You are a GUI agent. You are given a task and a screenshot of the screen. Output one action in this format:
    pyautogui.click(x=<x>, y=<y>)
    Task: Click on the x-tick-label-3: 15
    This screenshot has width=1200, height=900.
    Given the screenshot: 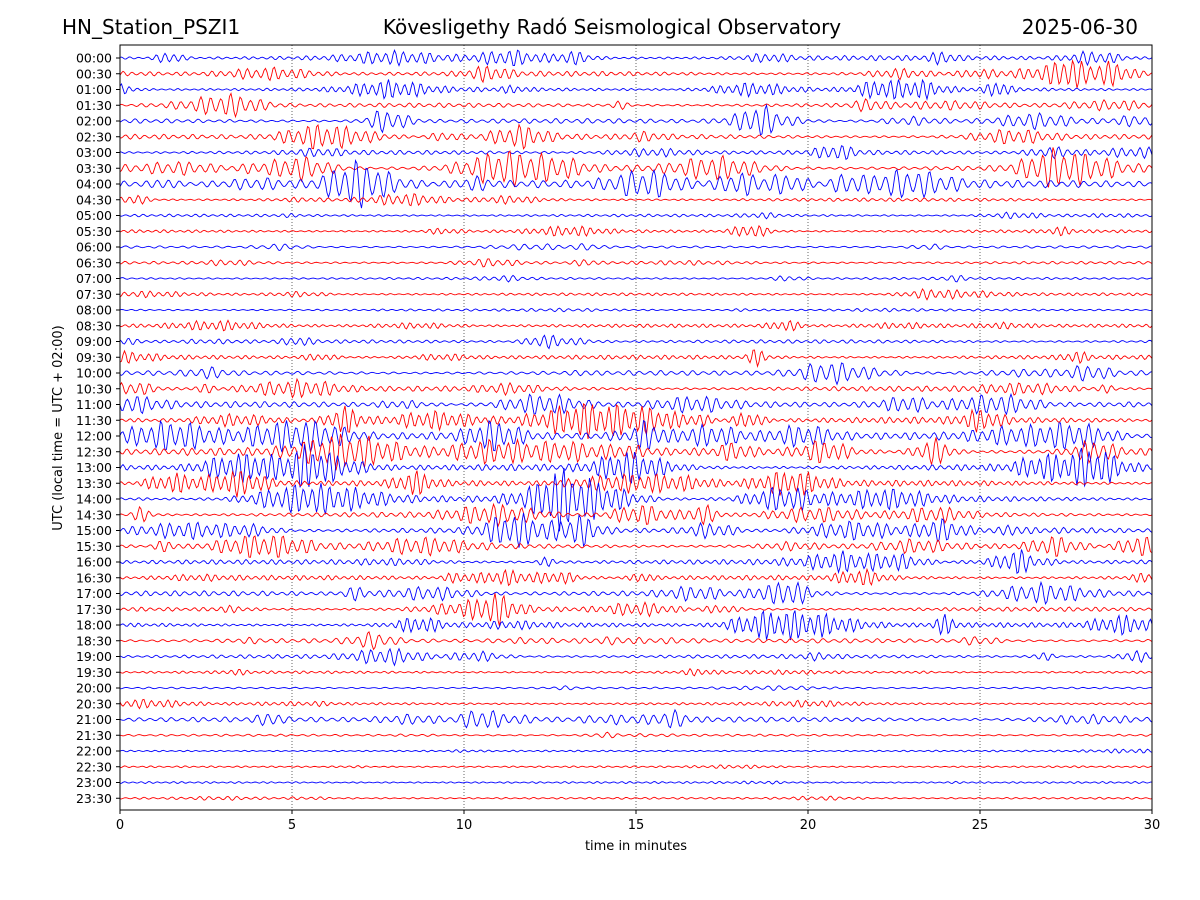 What is the action you would take?
    pyautogui.click(x=636, y=825)
    